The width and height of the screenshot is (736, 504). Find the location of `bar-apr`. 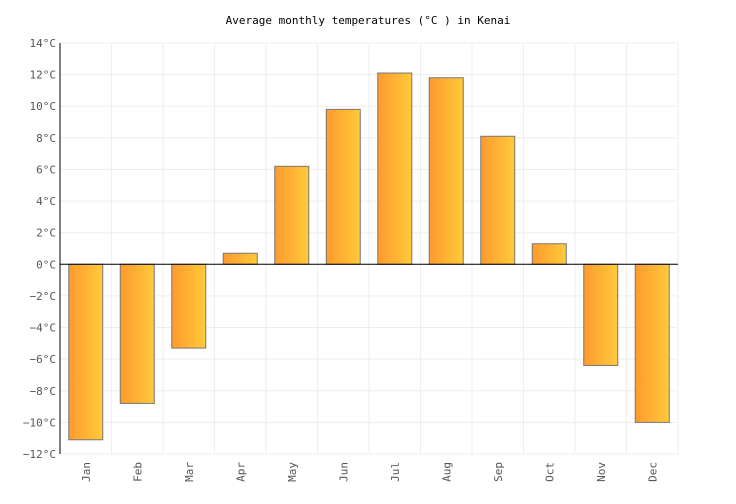

bar-apr is located at coordinates (240, 258).